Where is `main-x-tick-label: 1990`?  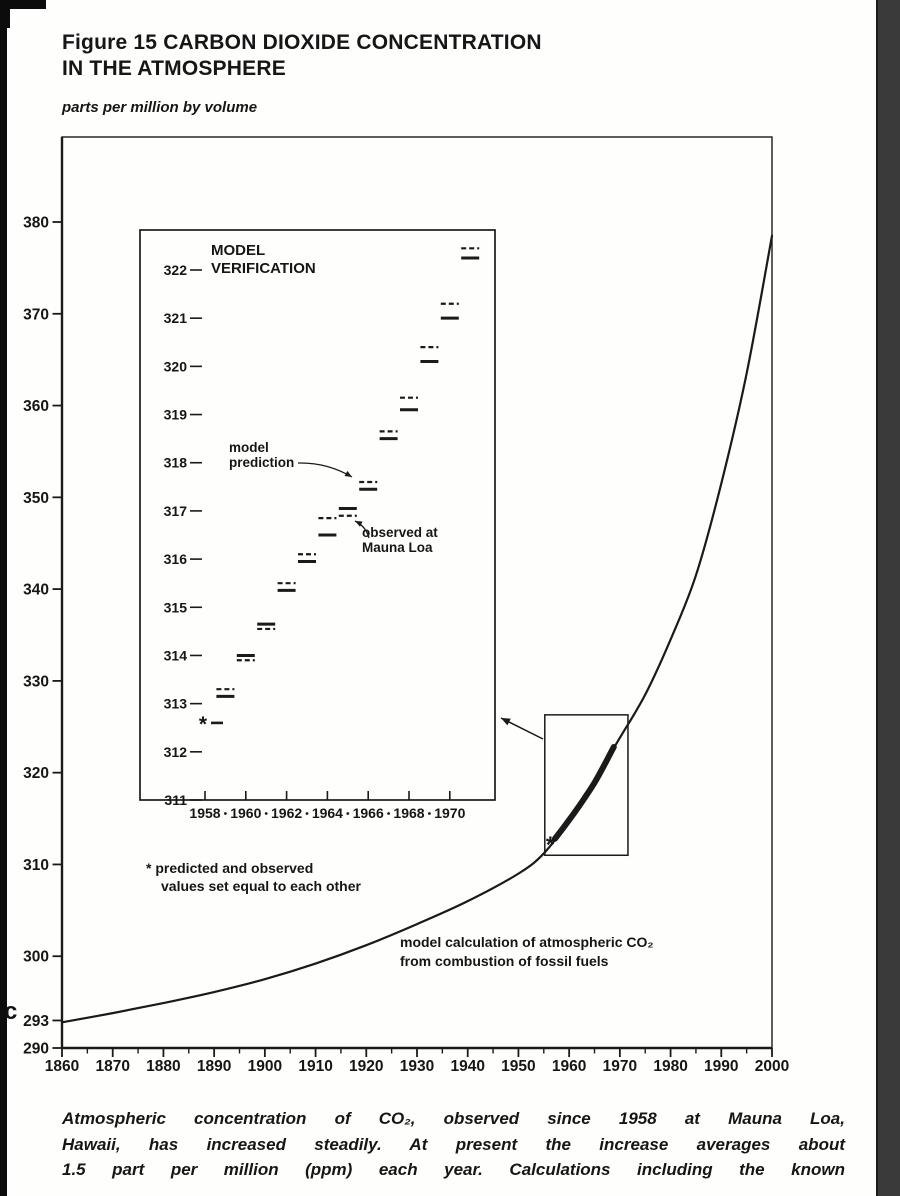 main-x-tick-label: 1990 is located at coordinates (721, 1066).